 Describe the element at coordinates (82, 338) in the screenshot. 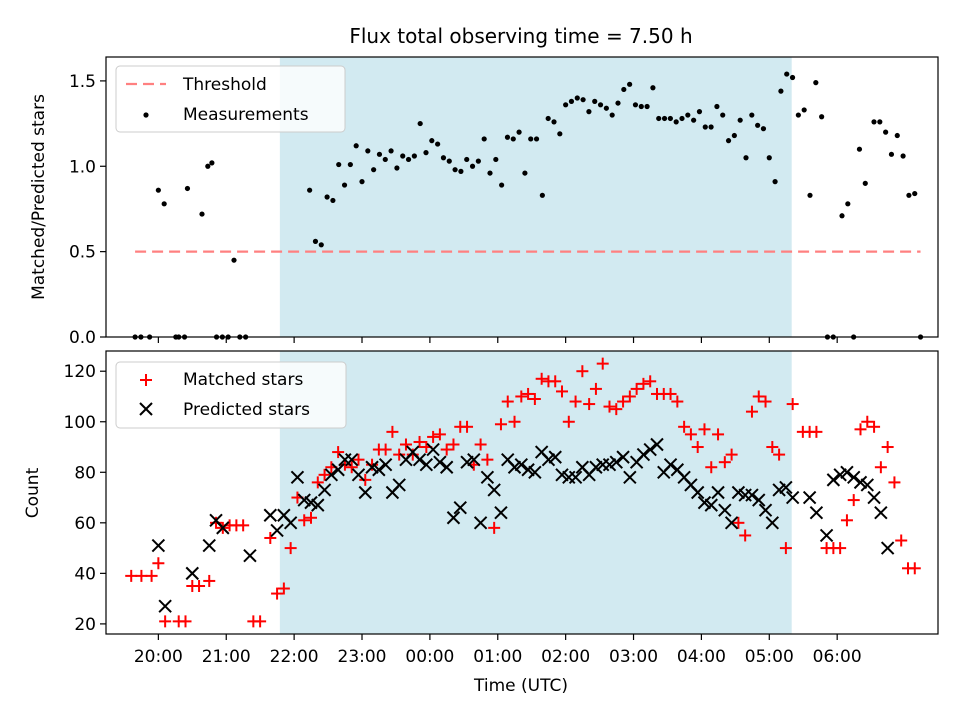

I see `top-y-tick-label: 0.0` at that location.